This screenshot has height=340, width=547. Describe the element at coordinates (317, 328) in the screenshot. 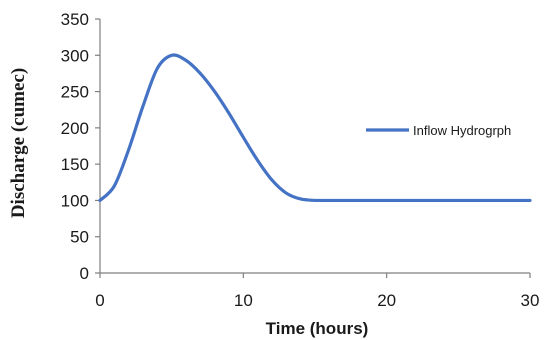

I see `x-axis-title: Time (hours)` at that location.